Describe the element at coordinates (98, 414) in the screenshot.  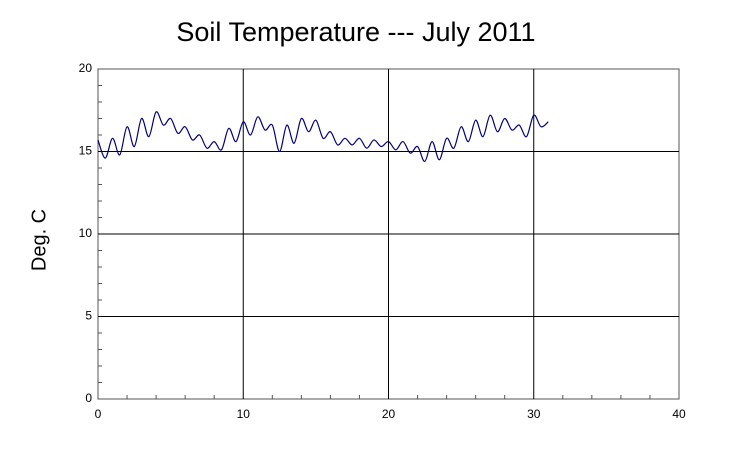
I see `x-tick-label: 0` at that location.